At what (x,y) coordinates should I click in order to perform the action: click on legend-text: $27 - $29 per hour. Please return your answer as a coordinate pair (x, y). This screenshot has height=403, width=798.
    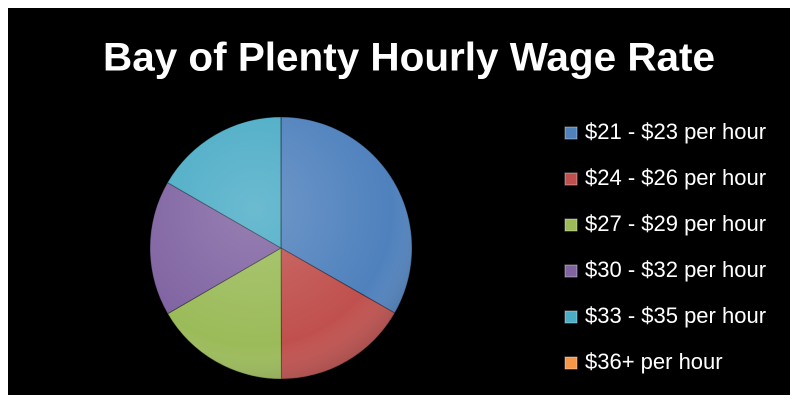
    Looking at the image, I should click on (675, 223).